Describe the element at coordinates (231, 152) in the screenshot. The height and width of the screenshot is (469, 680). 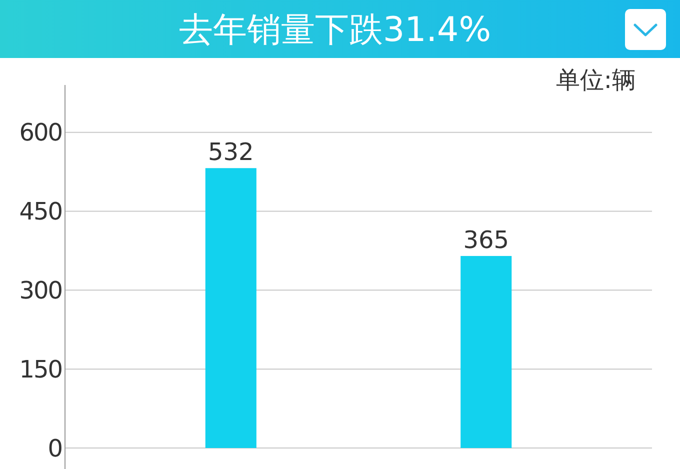
I see `data-label: 532` at that location.